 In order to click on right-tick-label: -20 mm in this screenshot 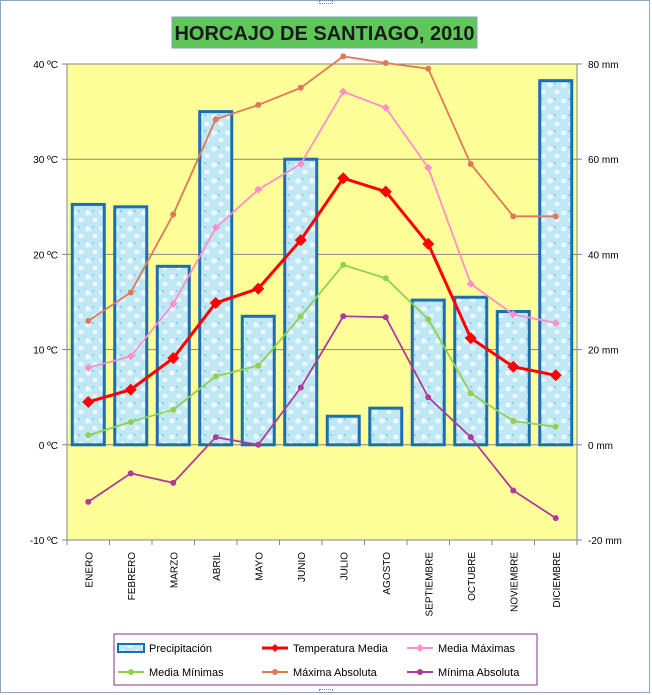, I will do `click(605, 541)`.